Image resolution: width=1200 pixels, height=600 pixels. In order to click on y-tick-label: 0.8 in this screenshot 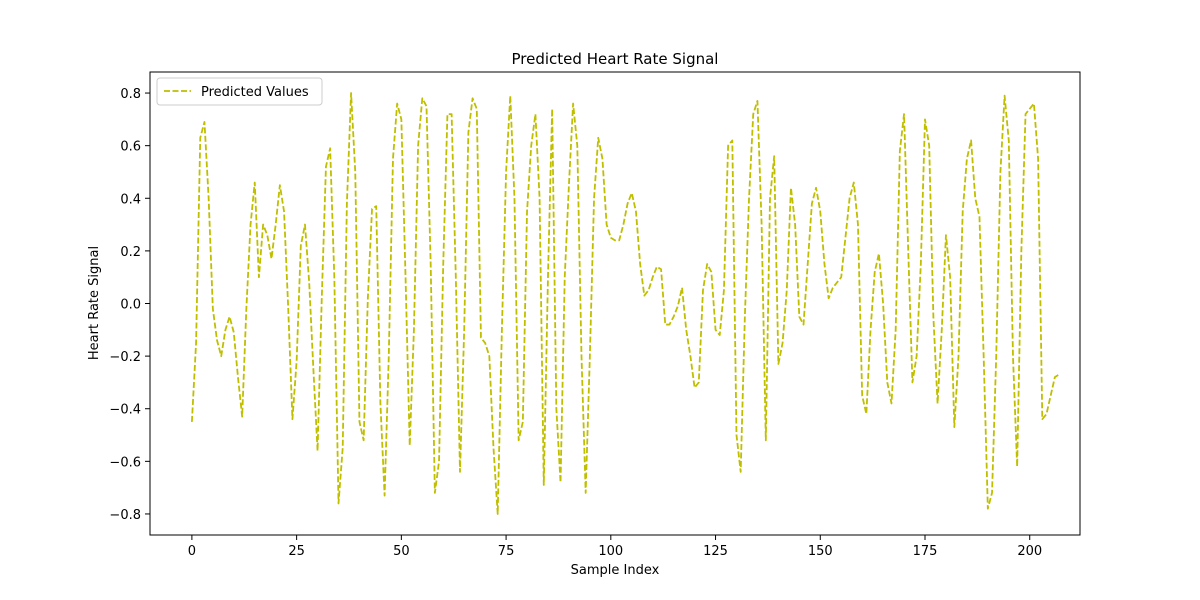, I will do `click(130, 94)`.